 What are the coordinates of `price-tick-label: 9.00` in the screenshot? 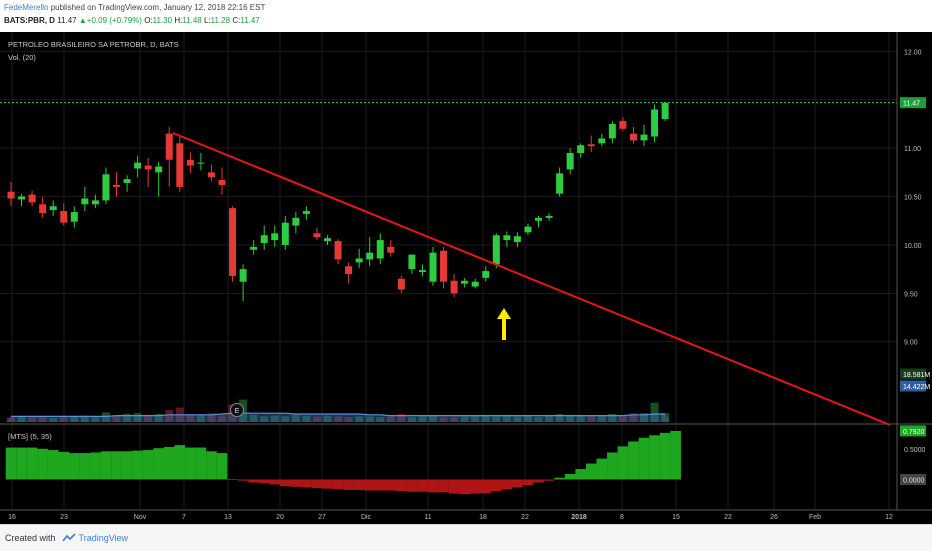 It's located at (911, 343).